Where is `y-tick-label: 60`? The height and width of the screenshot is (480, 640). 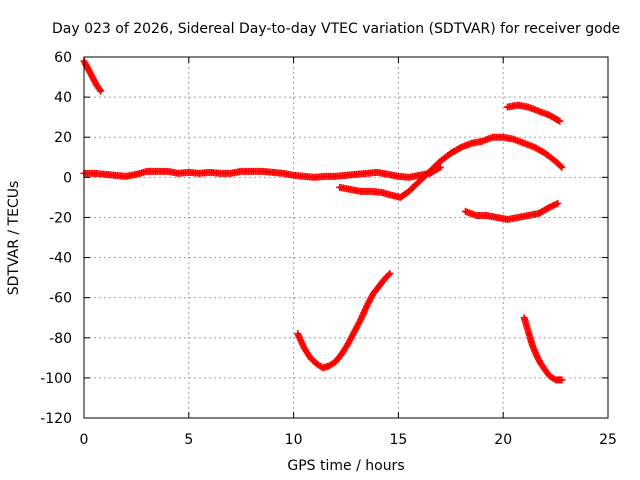 y-tick-label: 60 is located at coordinates (63, 58).